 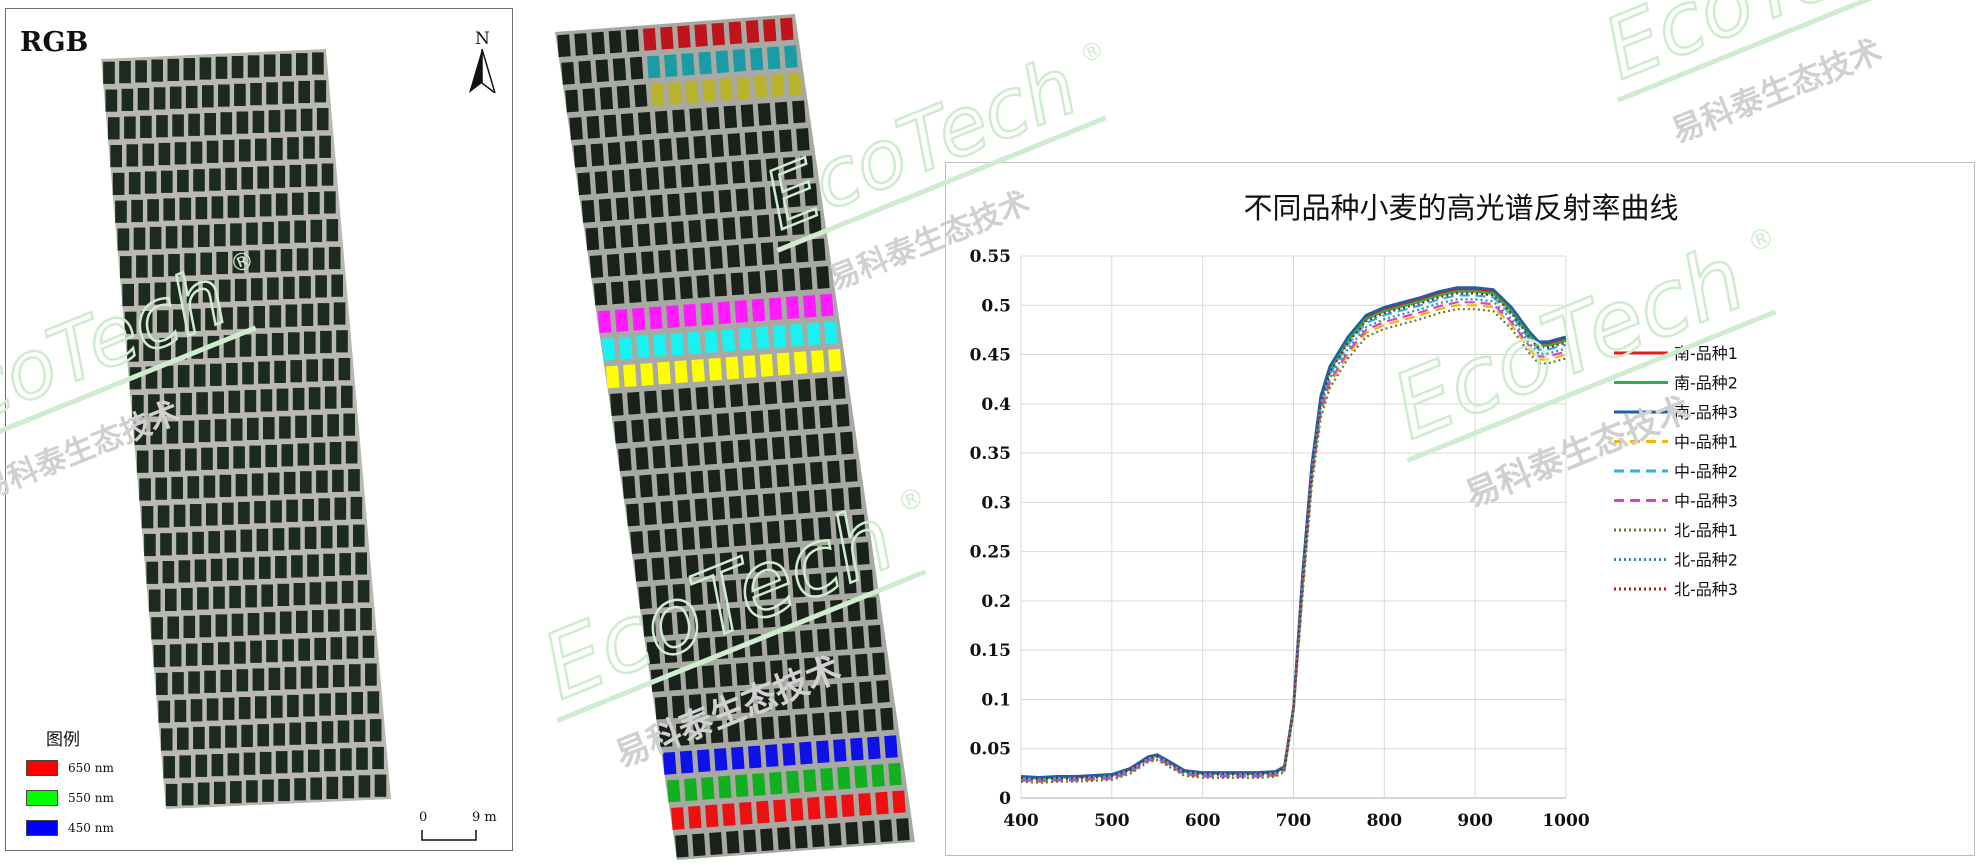 What do you see at coordinates (1706, 471) in the screenshot?
I see `legend-label: 中-品种2` at bounding box center [1706, 471].